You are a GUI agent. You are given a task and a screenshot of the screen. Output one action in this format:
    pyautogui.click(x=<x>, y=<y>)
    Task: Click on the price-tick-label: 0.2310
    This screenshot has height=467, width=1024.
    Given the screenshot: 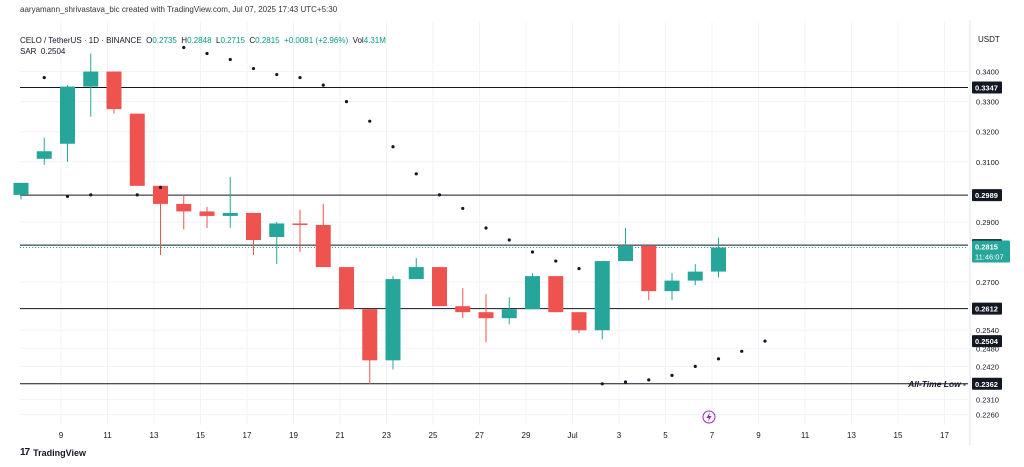 What is the action you would take?
    pyautogui.click(x=987, y=399)
    